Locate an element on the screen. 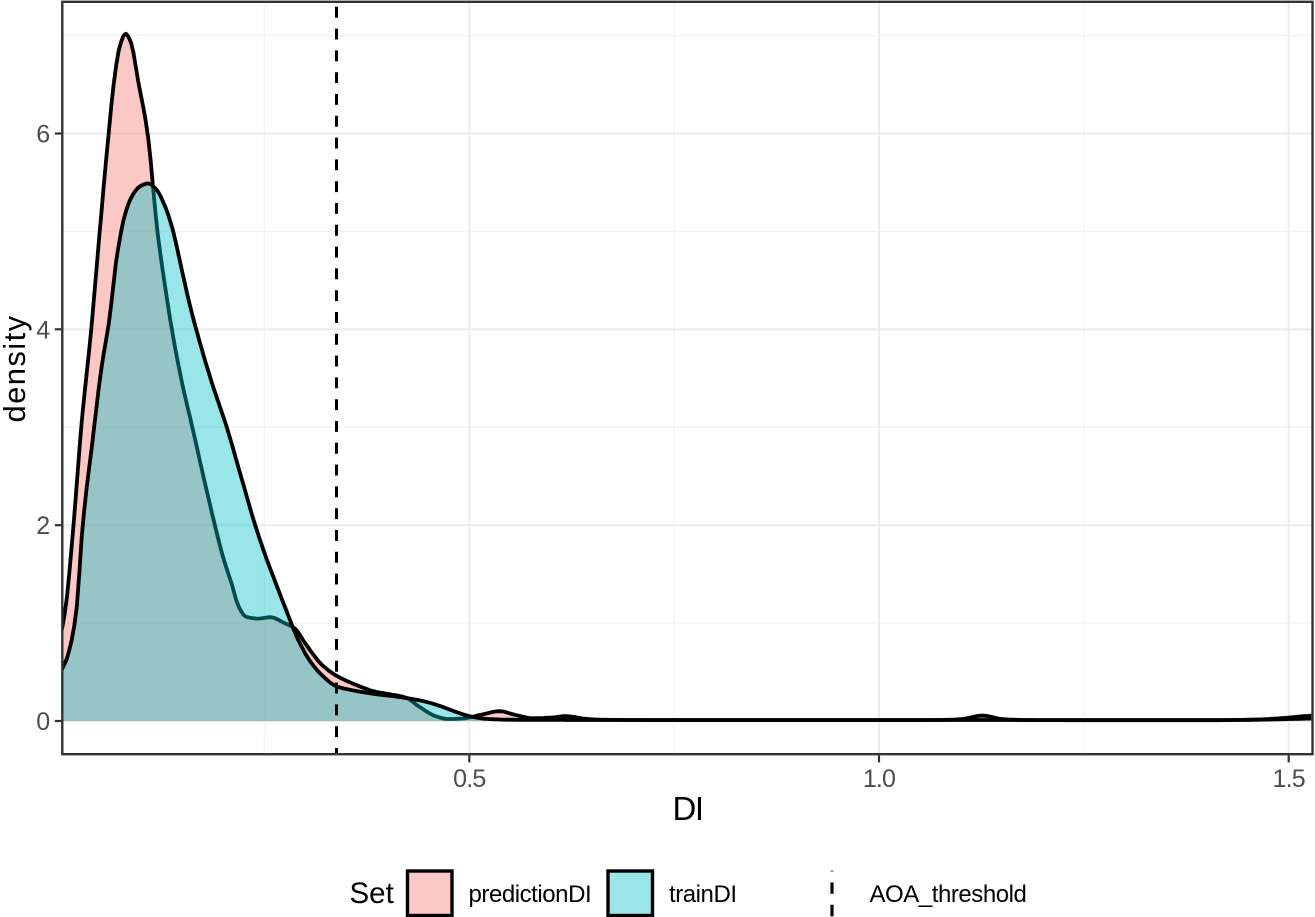 This screenshot has width=1315, height=917. svg-text: 0.5 is located at coordinates (469, 779).